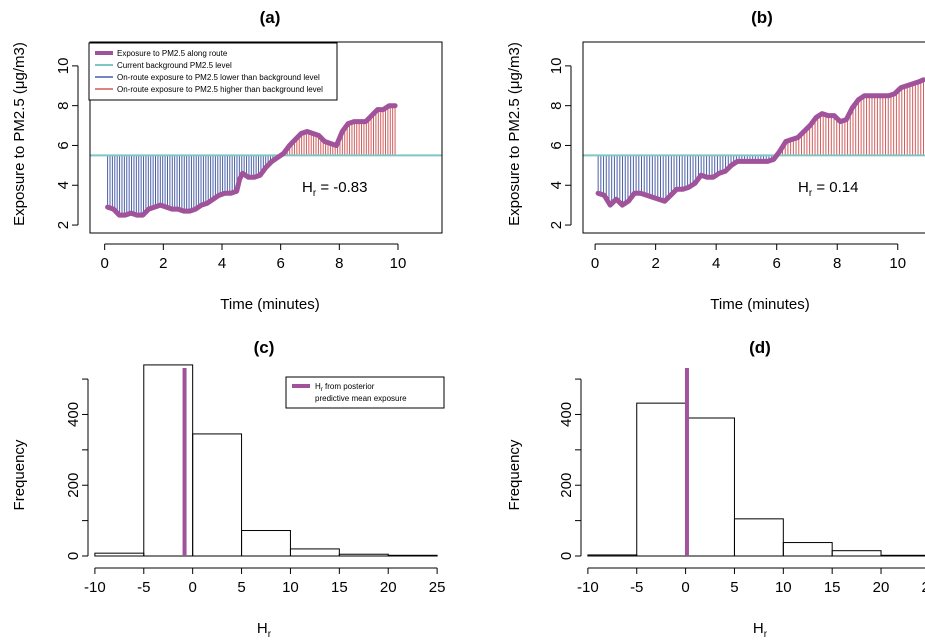 The image size is (925, 643). I want to click on panel-b-hr-annotation: Hr = 0.14, so click(828, 189).